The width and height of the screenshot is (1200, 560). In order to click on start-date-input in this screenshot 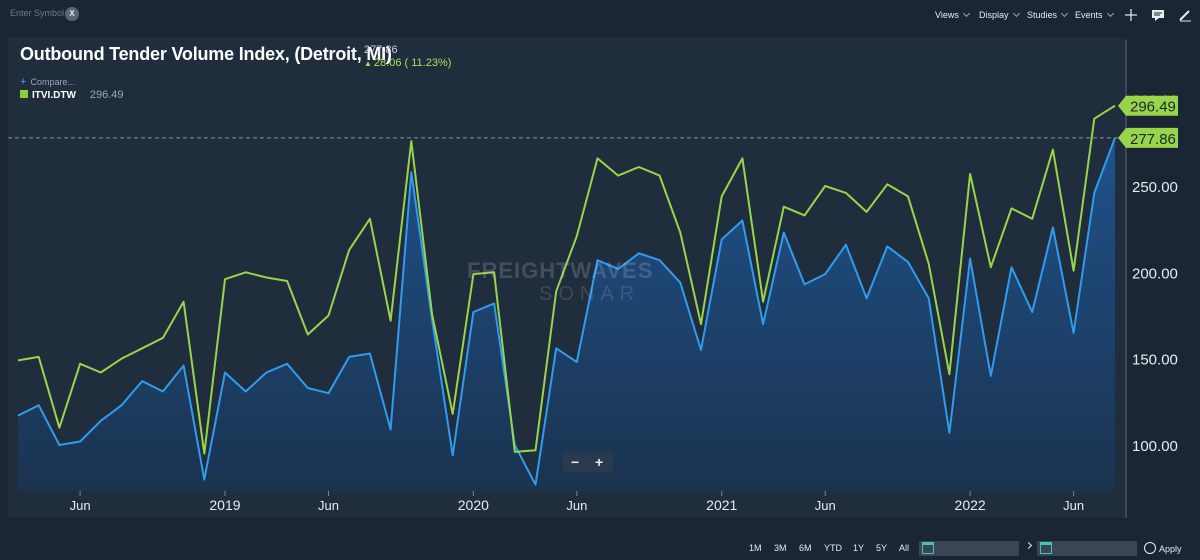, I will do `click(969, 548)`.